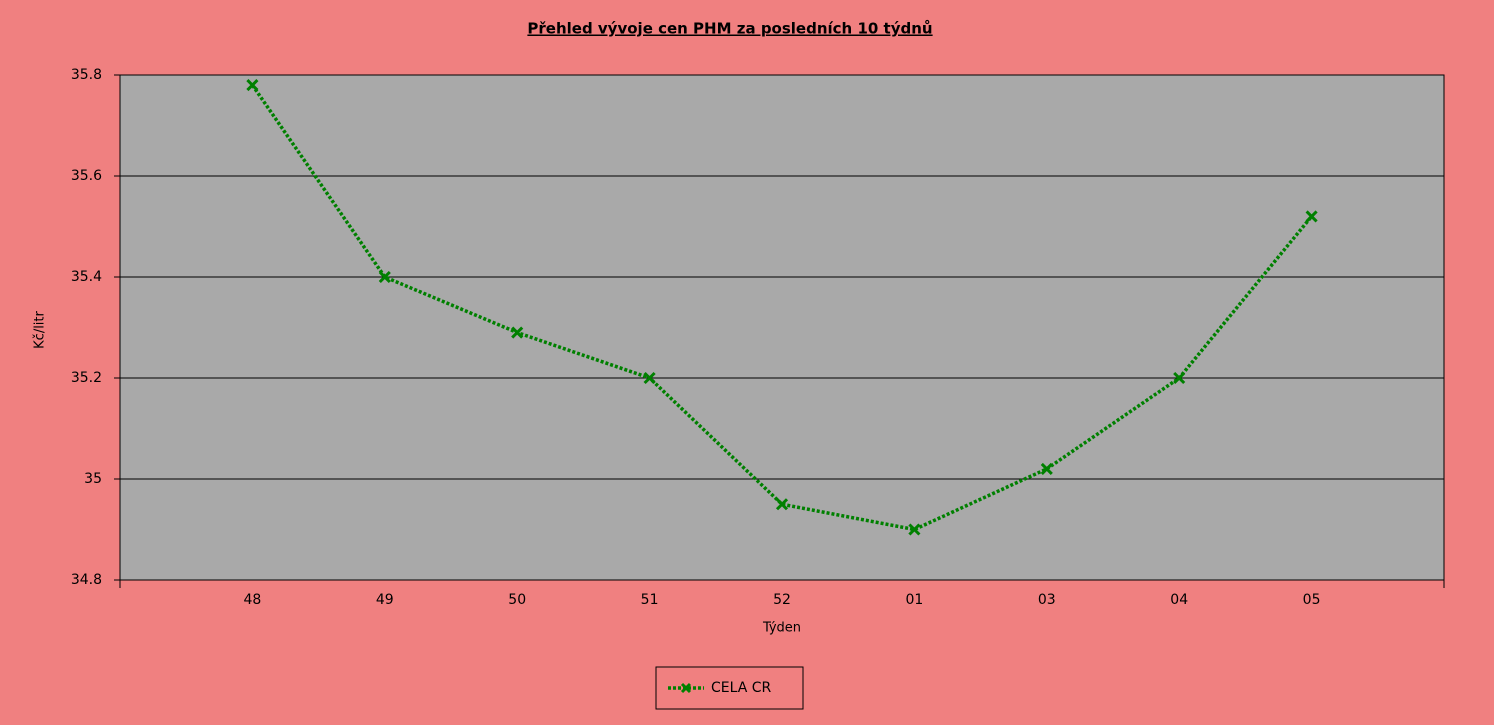  What do you see at coordinates (86, 378) in the screenshot?
I see `y-tick-label: 35.2` at bounding box center [86, 378].